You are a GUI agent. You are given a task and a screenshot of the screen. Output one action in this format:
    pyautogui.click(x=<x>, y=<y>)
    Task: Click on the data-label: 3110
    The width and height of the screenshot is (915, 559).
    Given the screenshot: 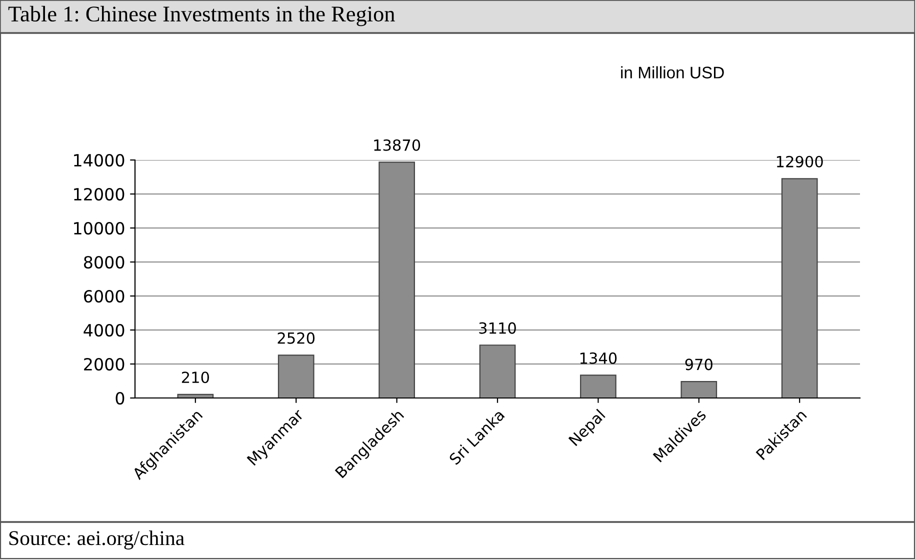 What is the action you would take?
    pyautogui.click(x=497, y=328)
    